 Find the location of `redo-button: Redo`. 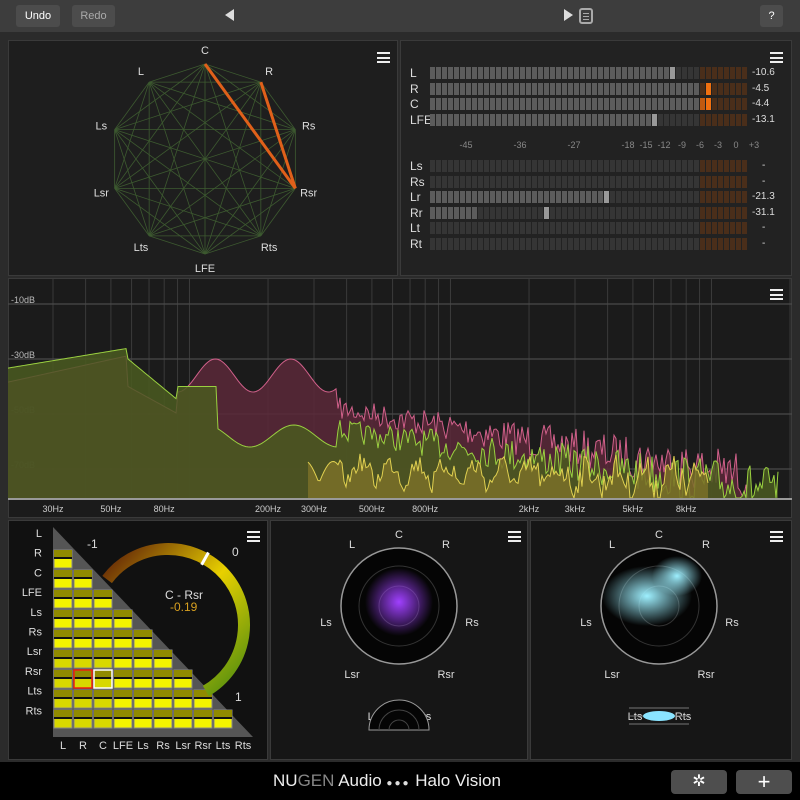

redo-button: Redo is located at coordinates (93, 16).